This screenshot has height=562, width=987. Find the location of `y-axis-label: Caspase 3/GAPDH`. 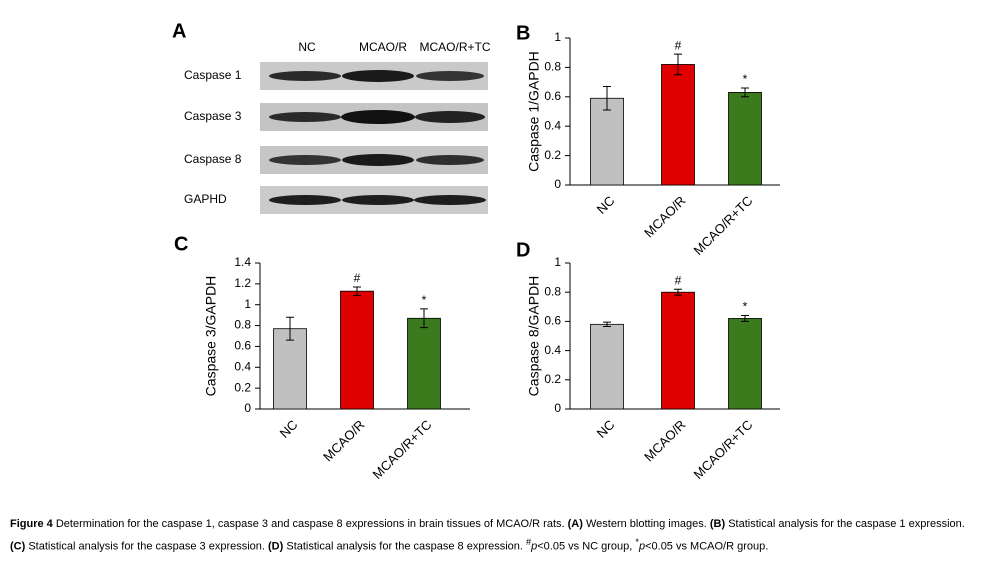

y-axis-label: Caspase 3/GAPDH is located at coordinates (211, 336).